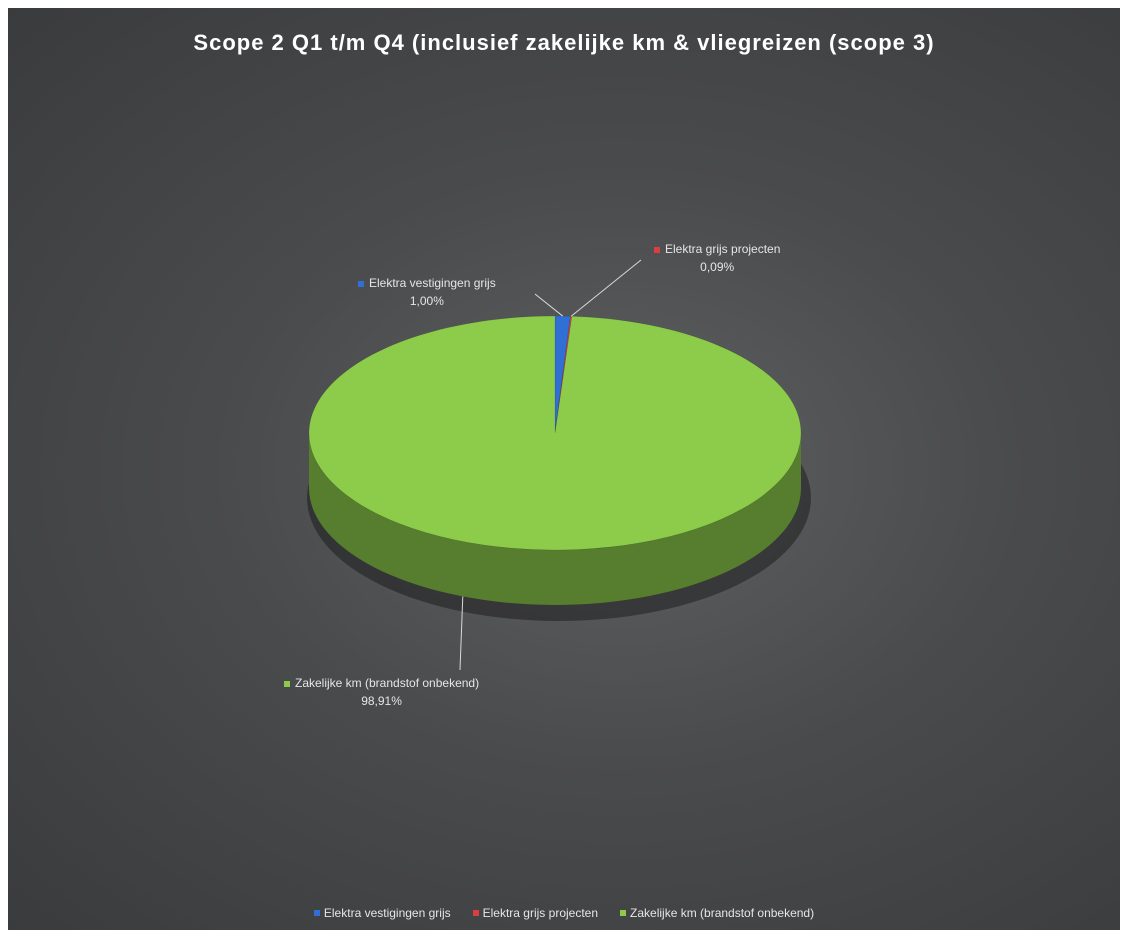 This screenshot has height=937, width=1126. Describe the element at coordinates (717, 913) in the screenshot. I see `legend-item-zakelijke-km: Zakelijke km (brandstof onbekend)` at that location.